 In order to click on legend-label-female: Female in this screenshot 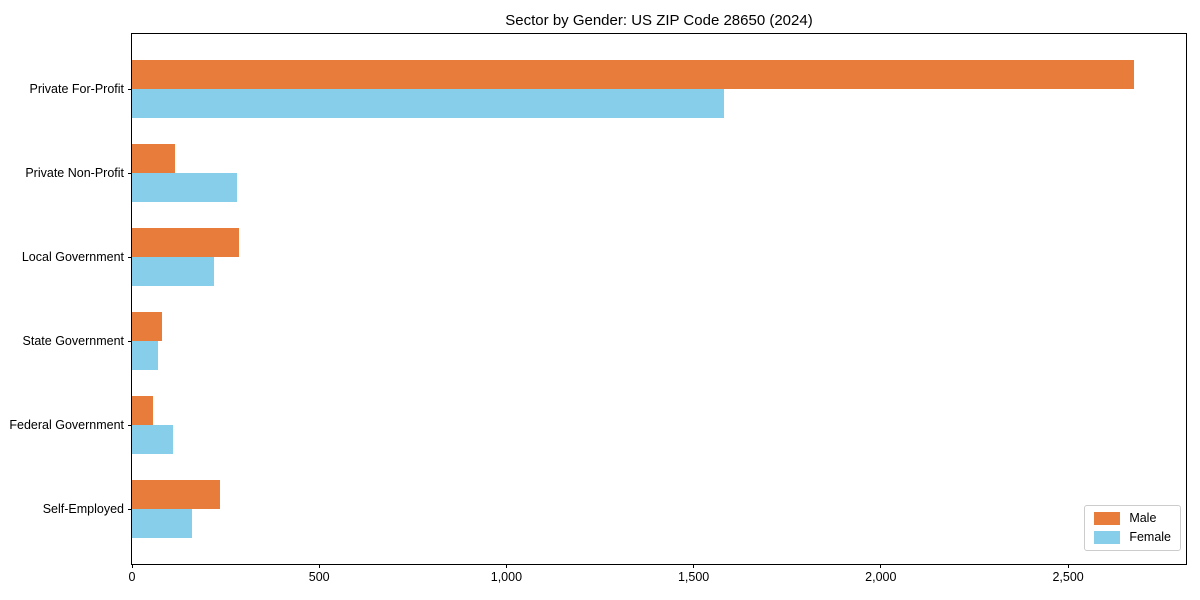, I will do `click(1150, 537)`.